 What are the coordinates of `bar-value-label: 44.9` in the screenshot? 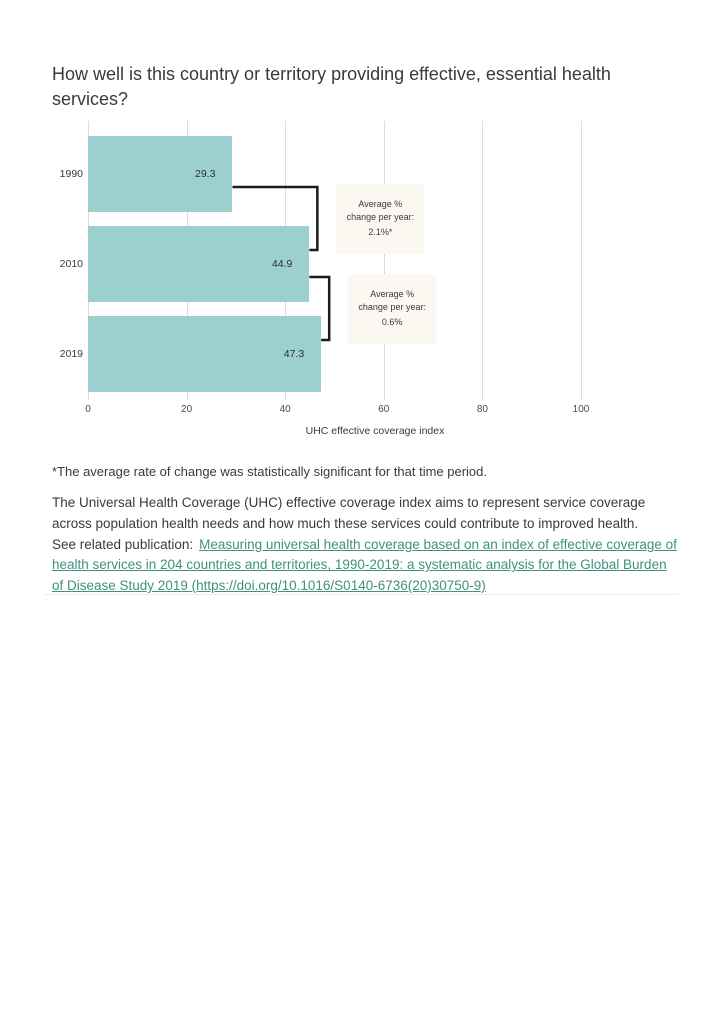 It's located at (282, 264).